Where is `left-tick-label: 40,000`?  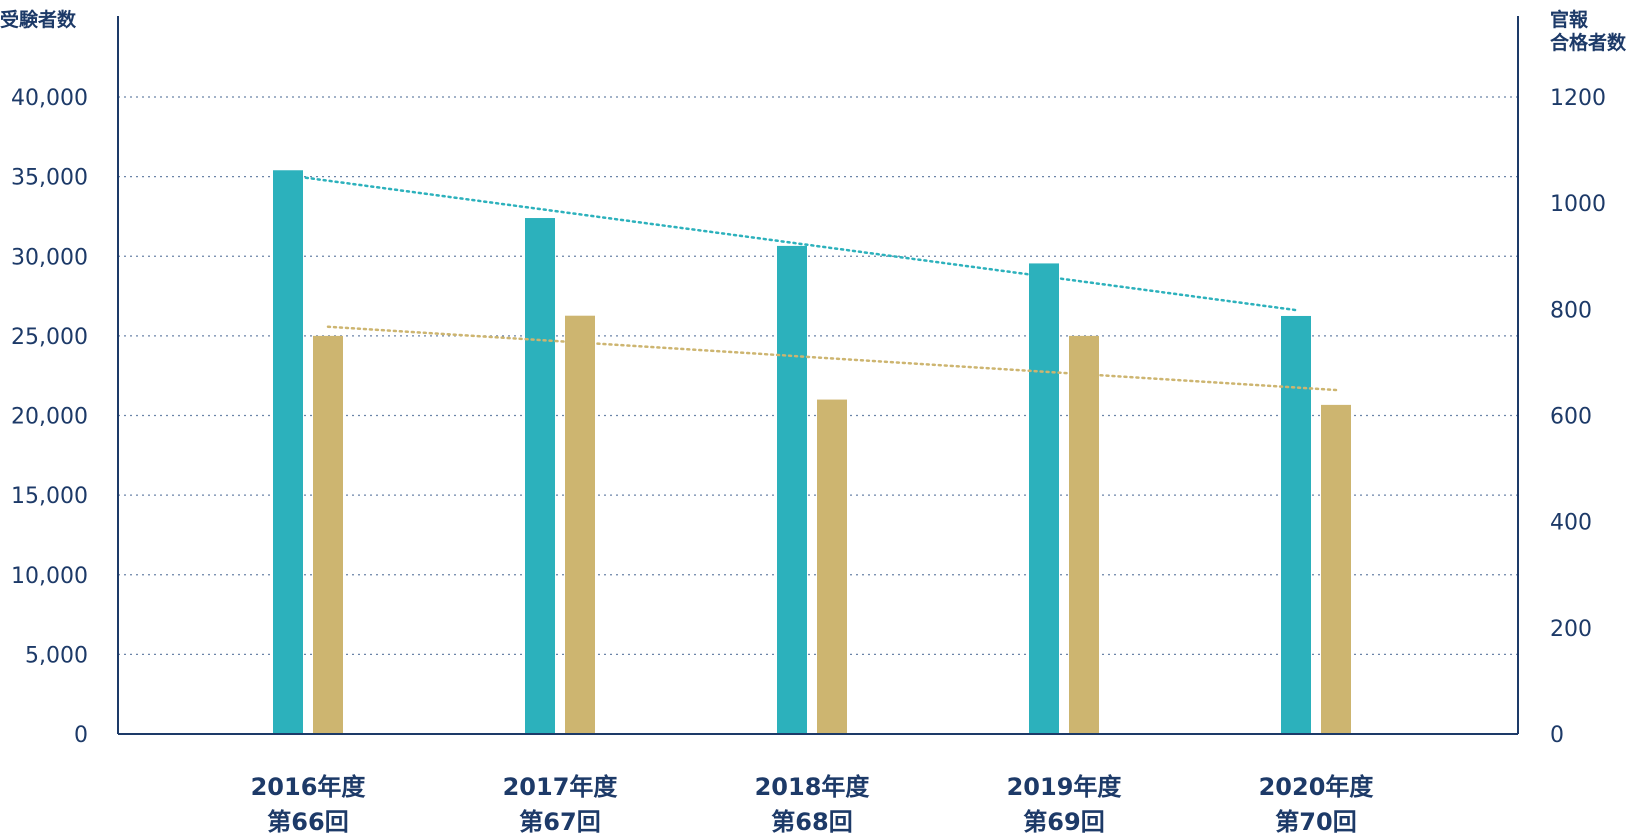 left-tick-label: 40,000 is located at coordinates (49, 98).